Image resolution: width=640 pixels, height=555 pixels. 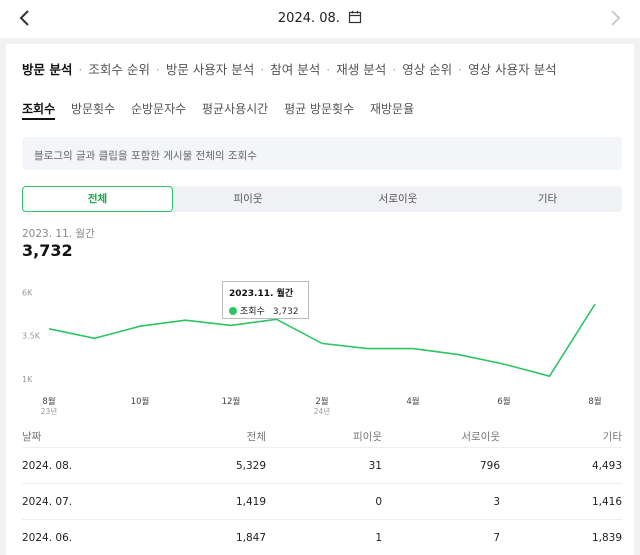 What do you see at coordinates (256, 437) in the screenshot?
I see `column-header-total: 전체` at bounding box center [256, 437].